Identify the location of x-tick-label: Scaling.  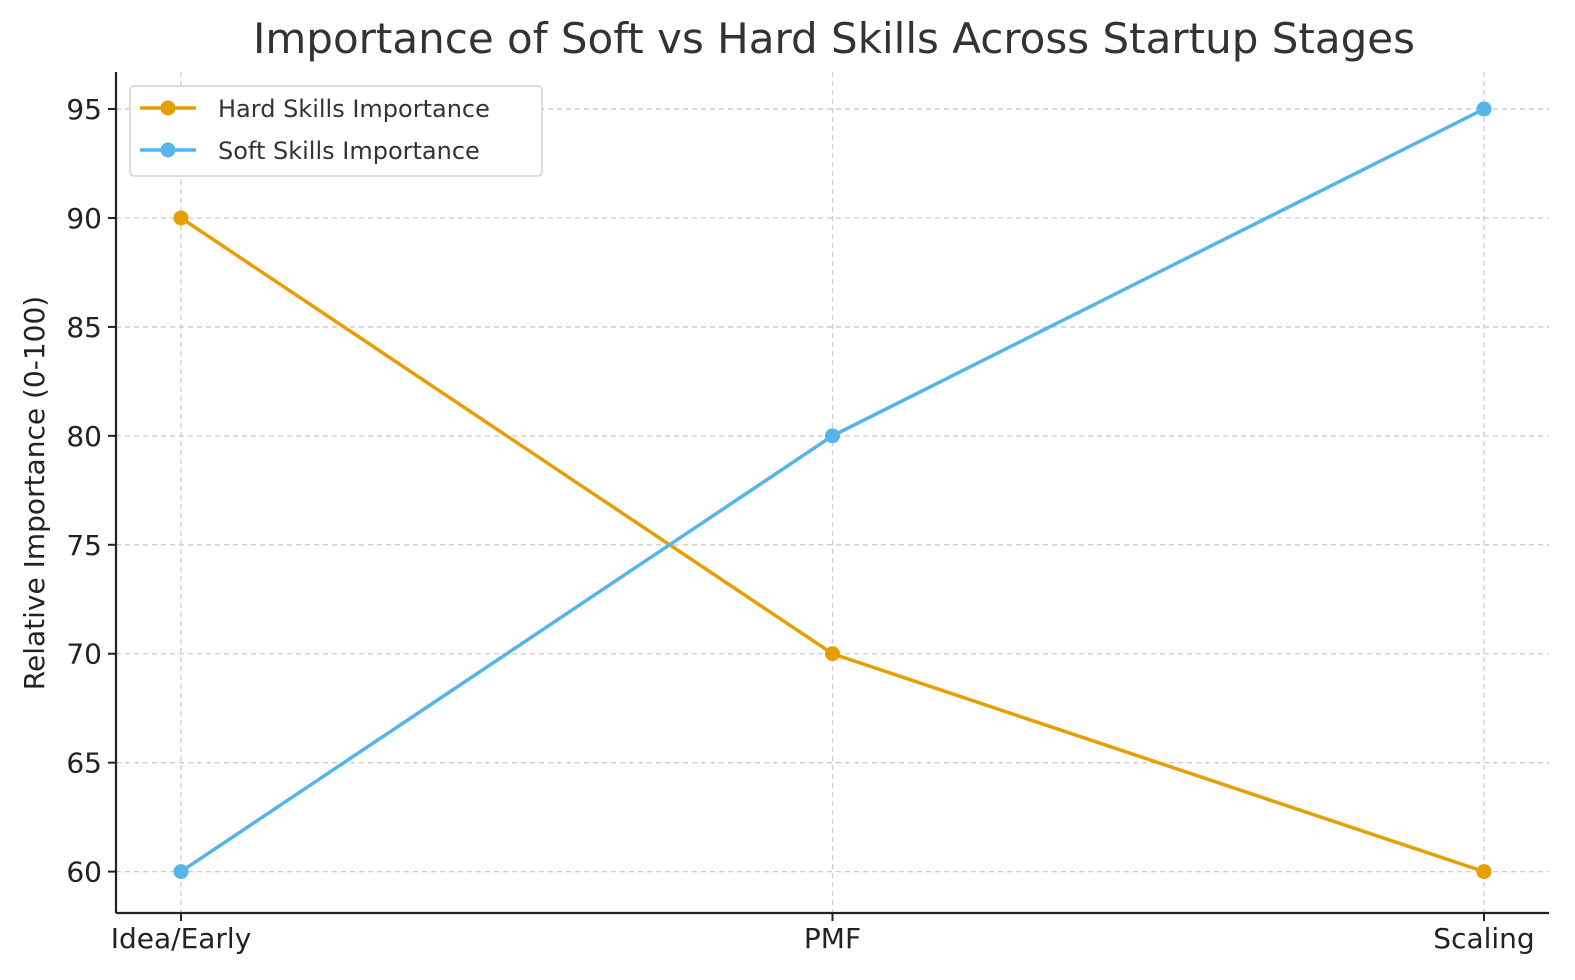
(1483, 938).